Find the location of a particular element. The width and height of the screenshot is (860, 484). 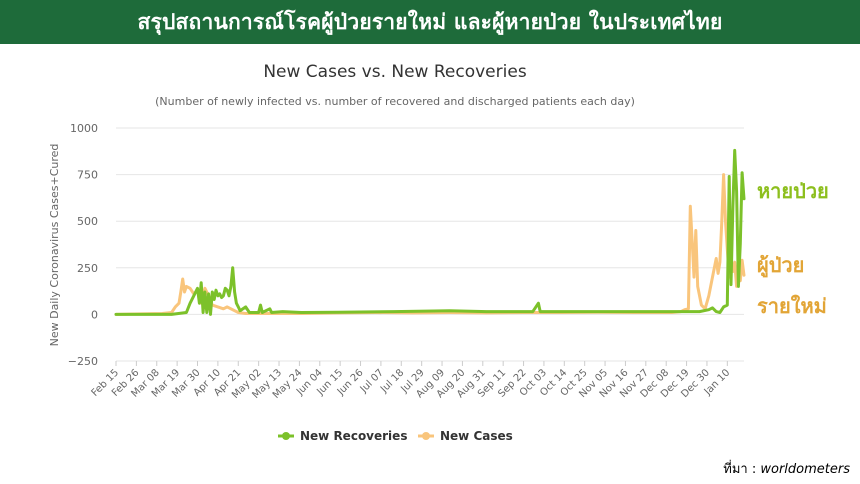

source-prefix: ที่มา : is located at coordinates (742, 469).